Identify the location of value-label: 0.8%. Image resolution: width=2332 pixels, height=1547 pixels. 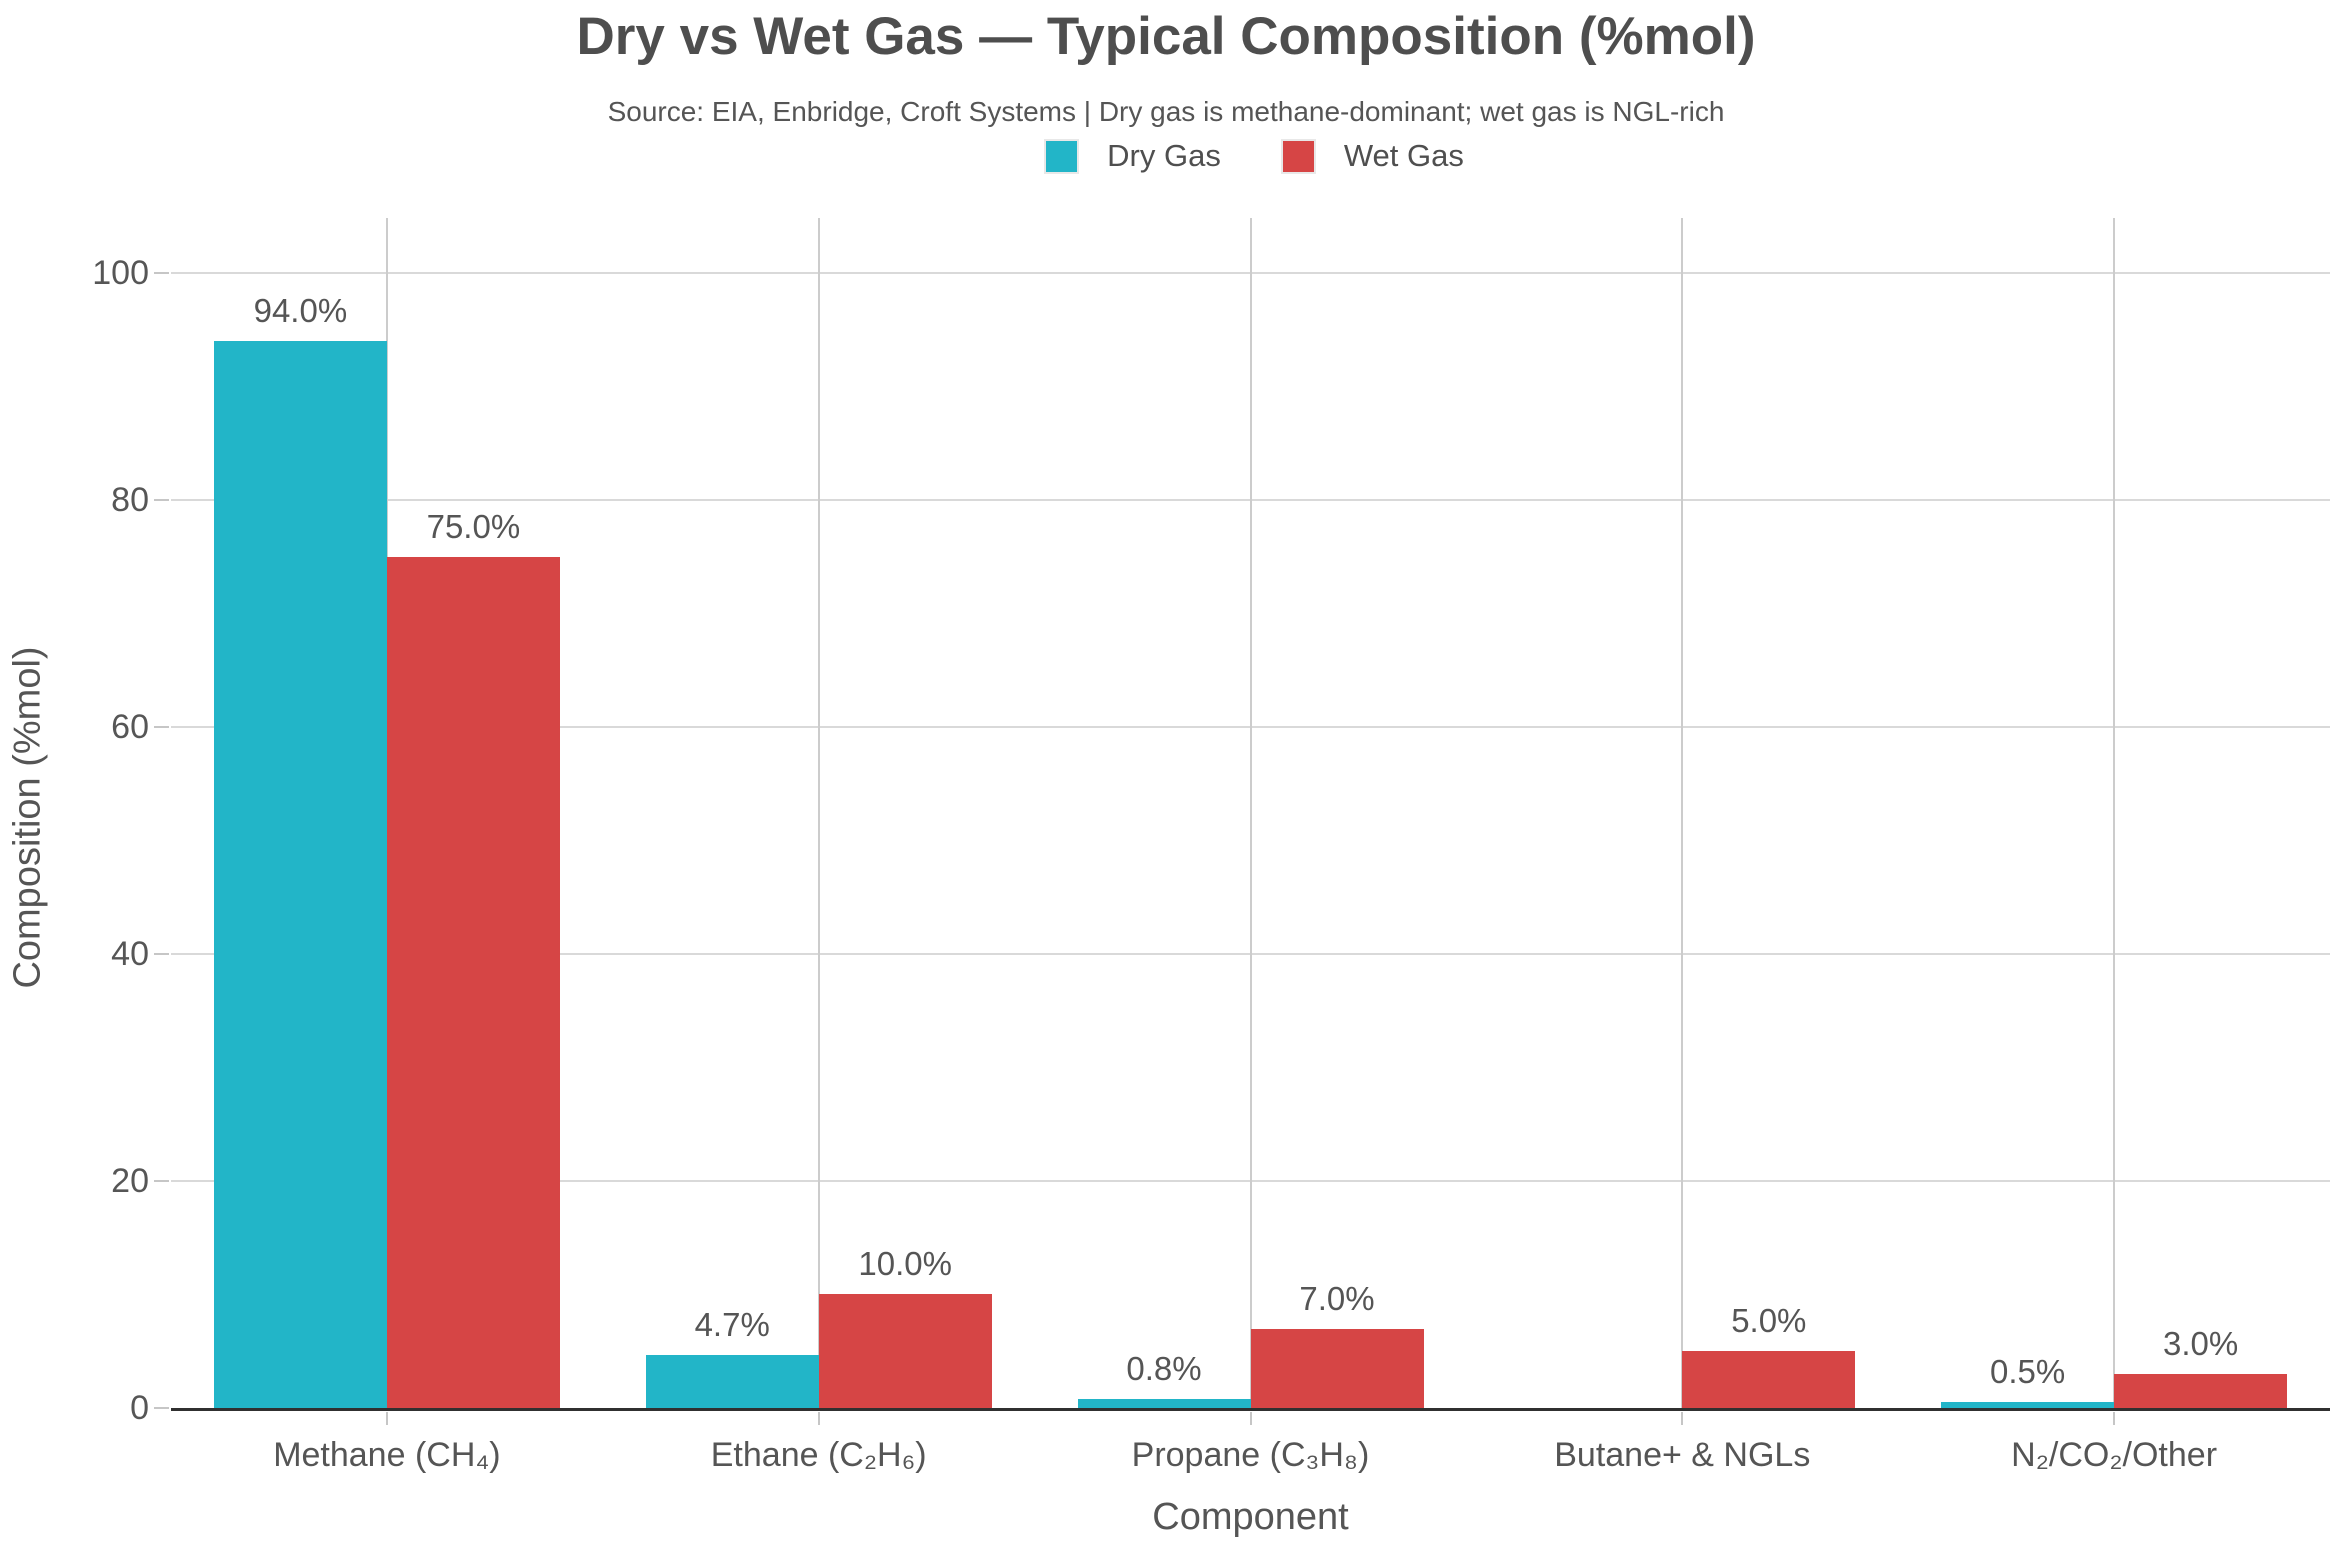
(1164, 1368).